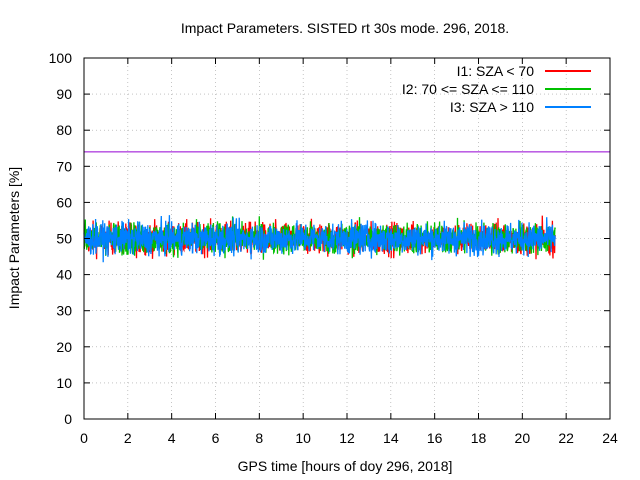 The image size is (640, 480). What do you see at coordinates (610, 438) in the screenshot?
I see `x-tick-label: 24` at bounding box center [610, 438].